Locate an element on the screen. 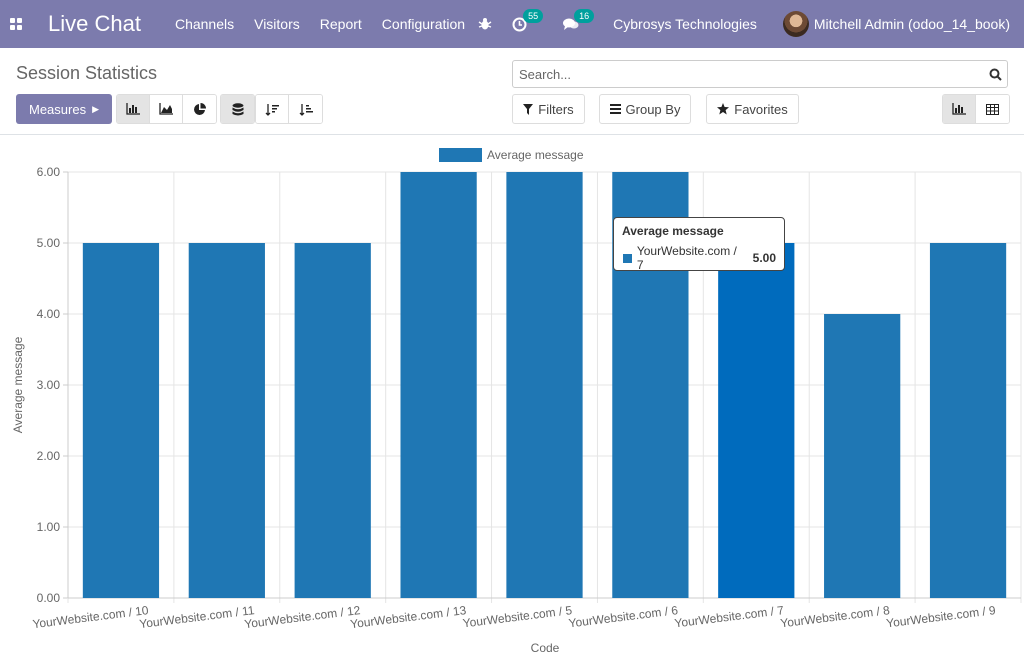 The height and width of the screenshot is (665, 1024). x-tick-label: YourWebsite.com / 12 is located at coordinates (303, 617).